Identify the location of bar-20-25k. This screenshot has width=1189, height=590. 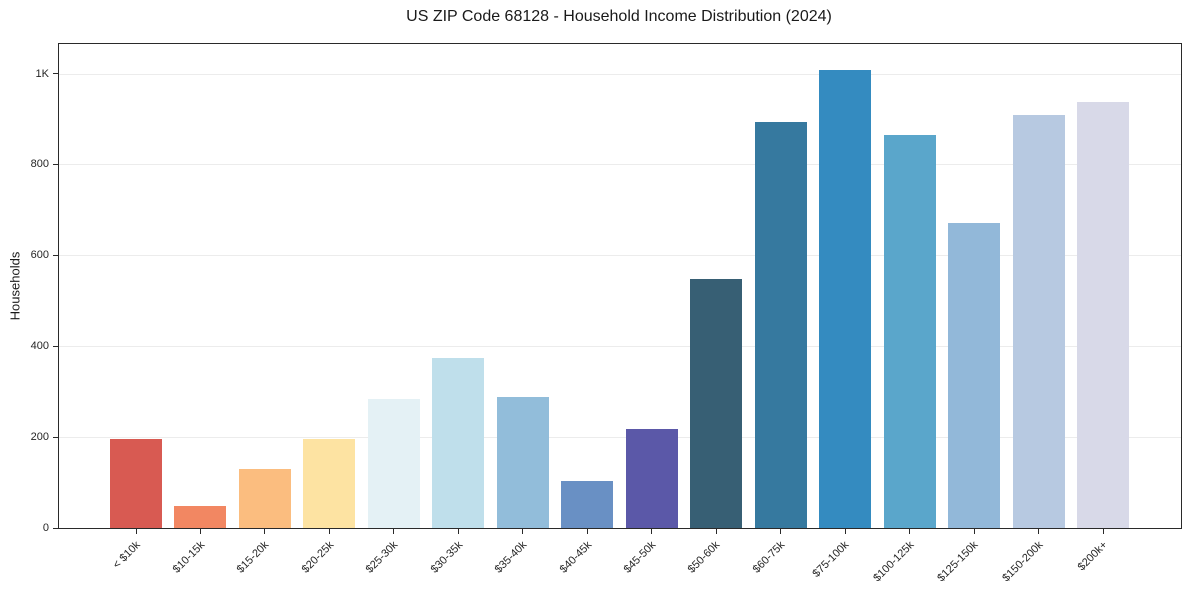
(329, 483).